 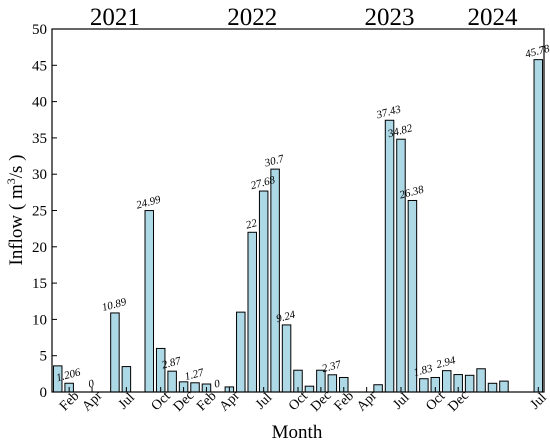 What do you see at coordinates (332, 366) in the screenshot?
I see `data-label: 2.37` at bounding box center [332, 366].